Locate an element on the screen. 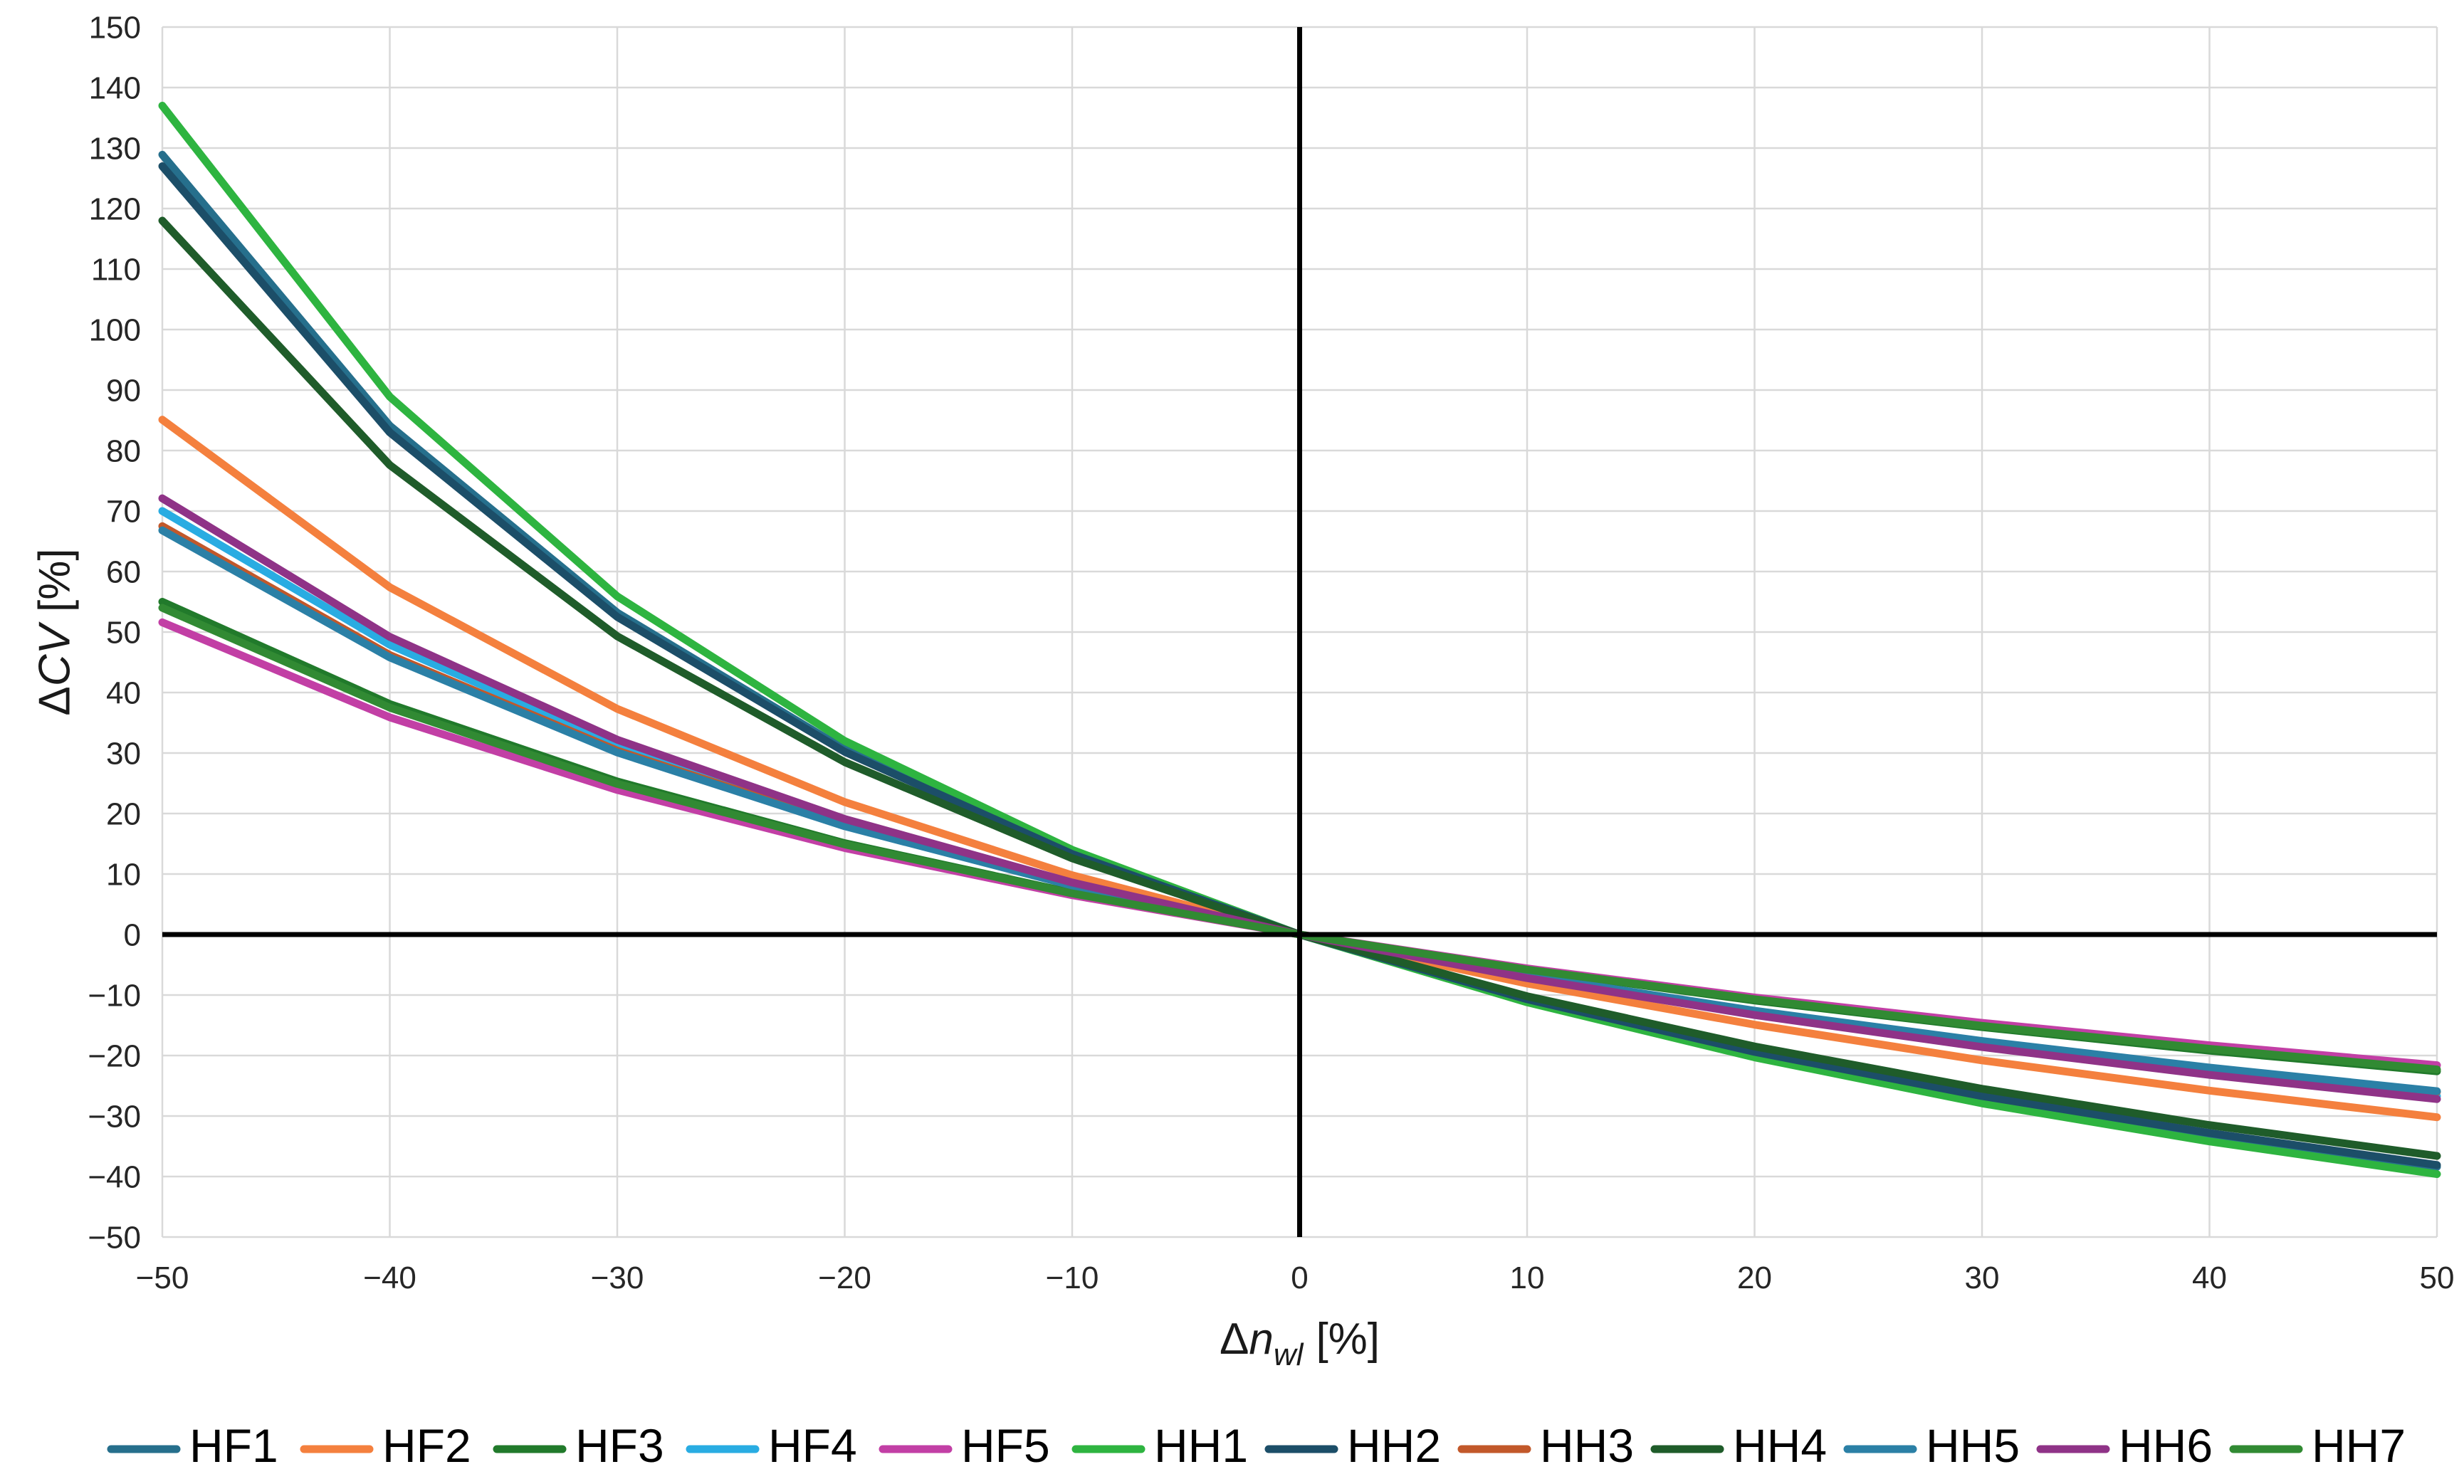  y-tick-label: 40 is located at coordinates (123, 692).